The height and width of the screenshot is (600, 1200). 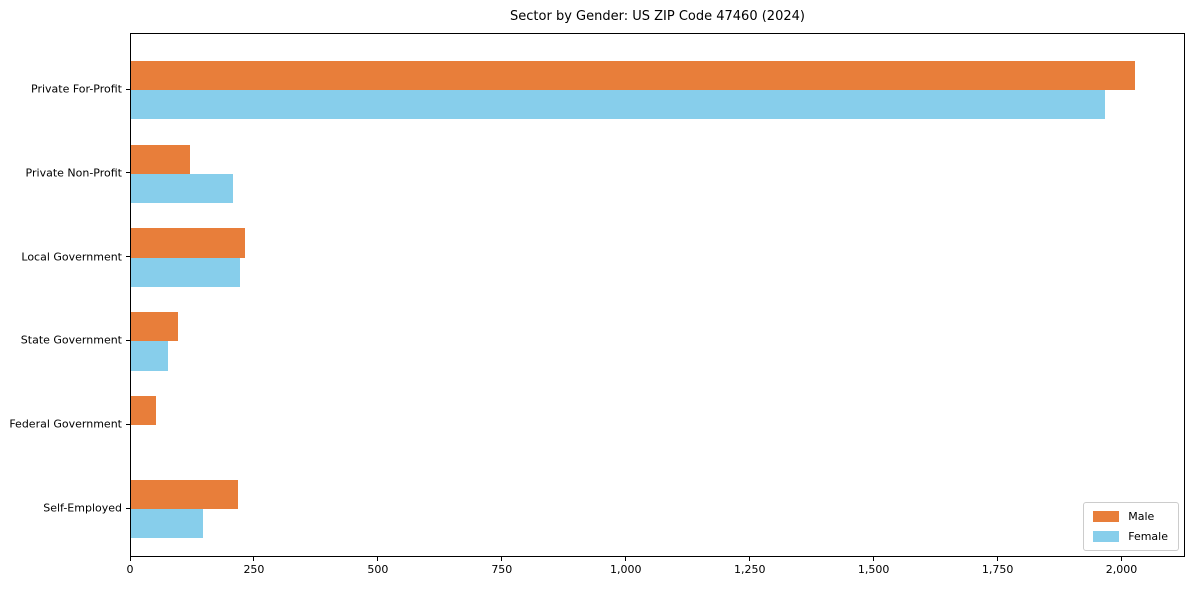 What do you see at coordinates (65, 424) in the screenshot?
I see `y-axis-label: Federal Government` at bounding box center [65, 424].